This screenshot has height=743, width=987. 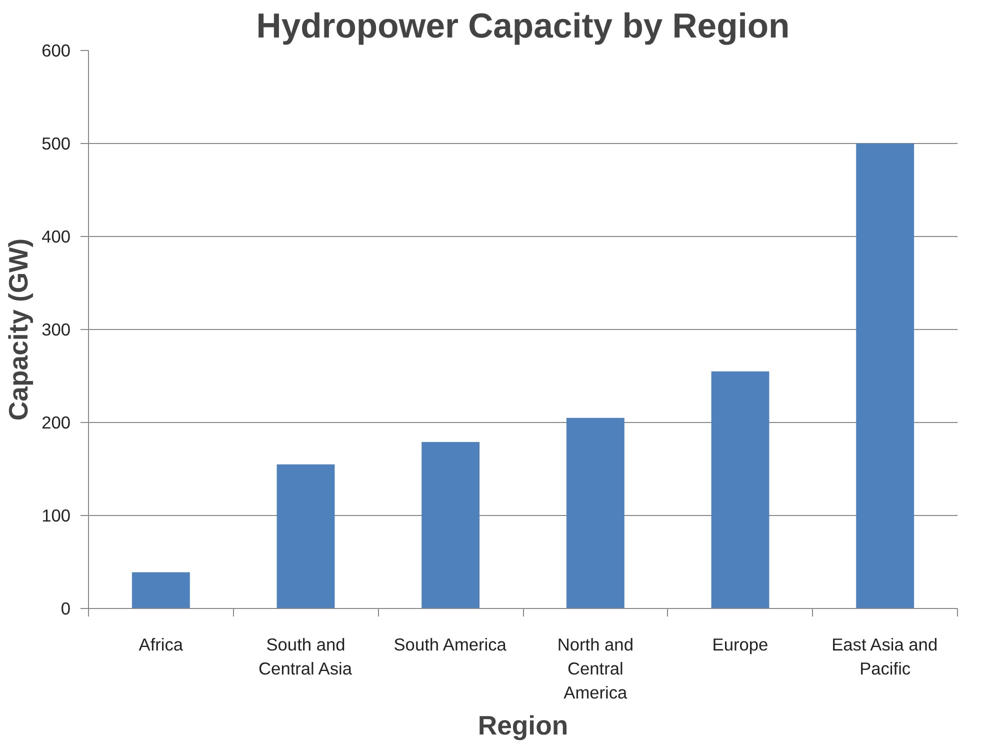 What do you see at coordinates (56, 144) in the screenshot?
I see `y-tick-label: 500` at bounding box center [56, 144].